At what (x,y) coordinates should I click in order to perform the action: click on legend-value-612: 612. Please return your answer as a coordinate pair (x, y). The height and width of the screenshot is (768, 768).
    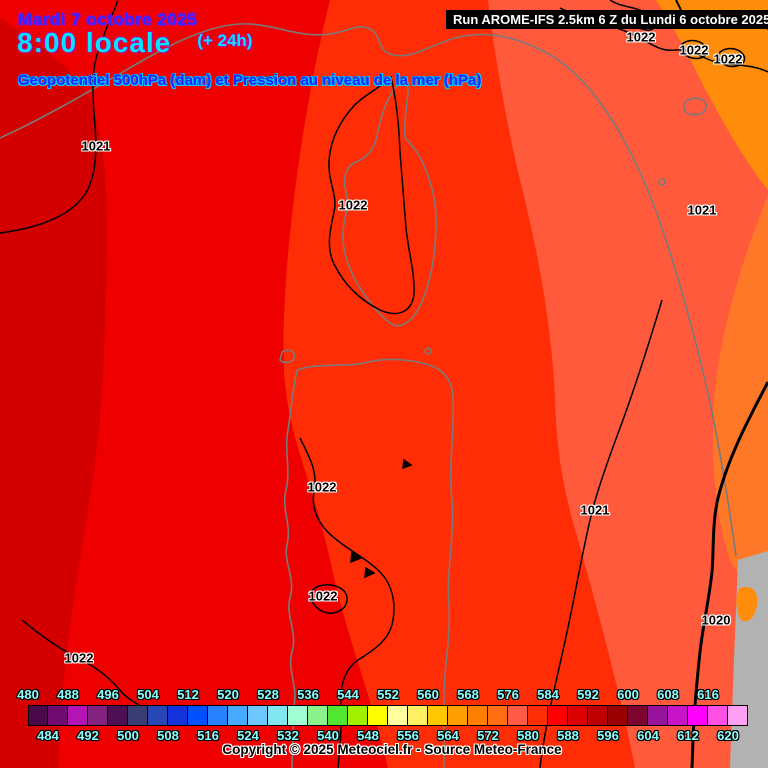
    Looking at the image, I should click on (688, 735).